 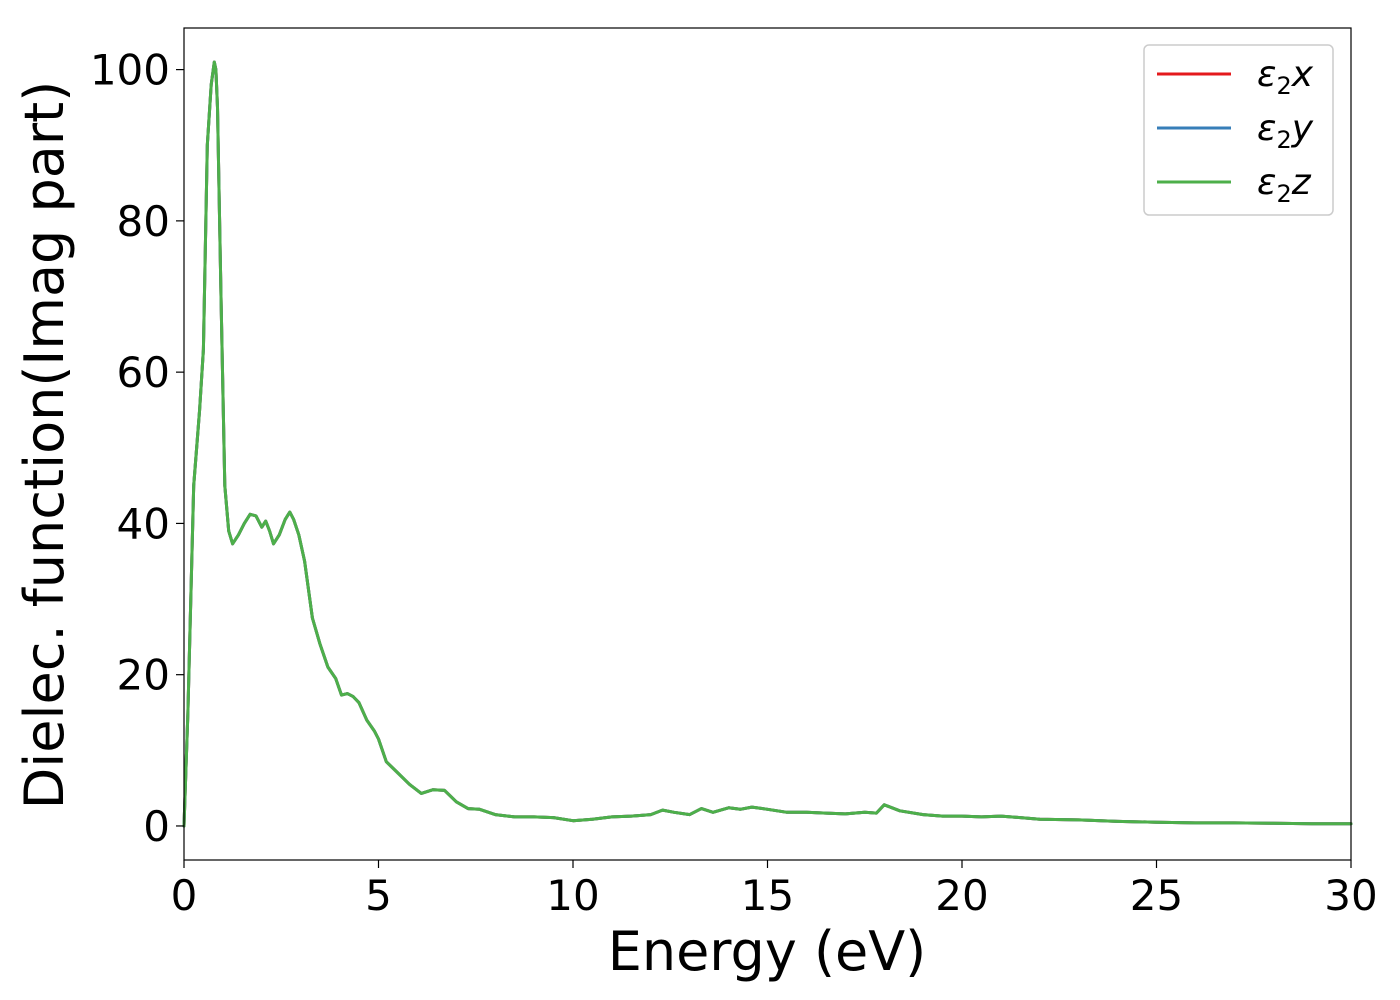 I want to click on x-tick-label: 30, so click(x=1350, y=895).